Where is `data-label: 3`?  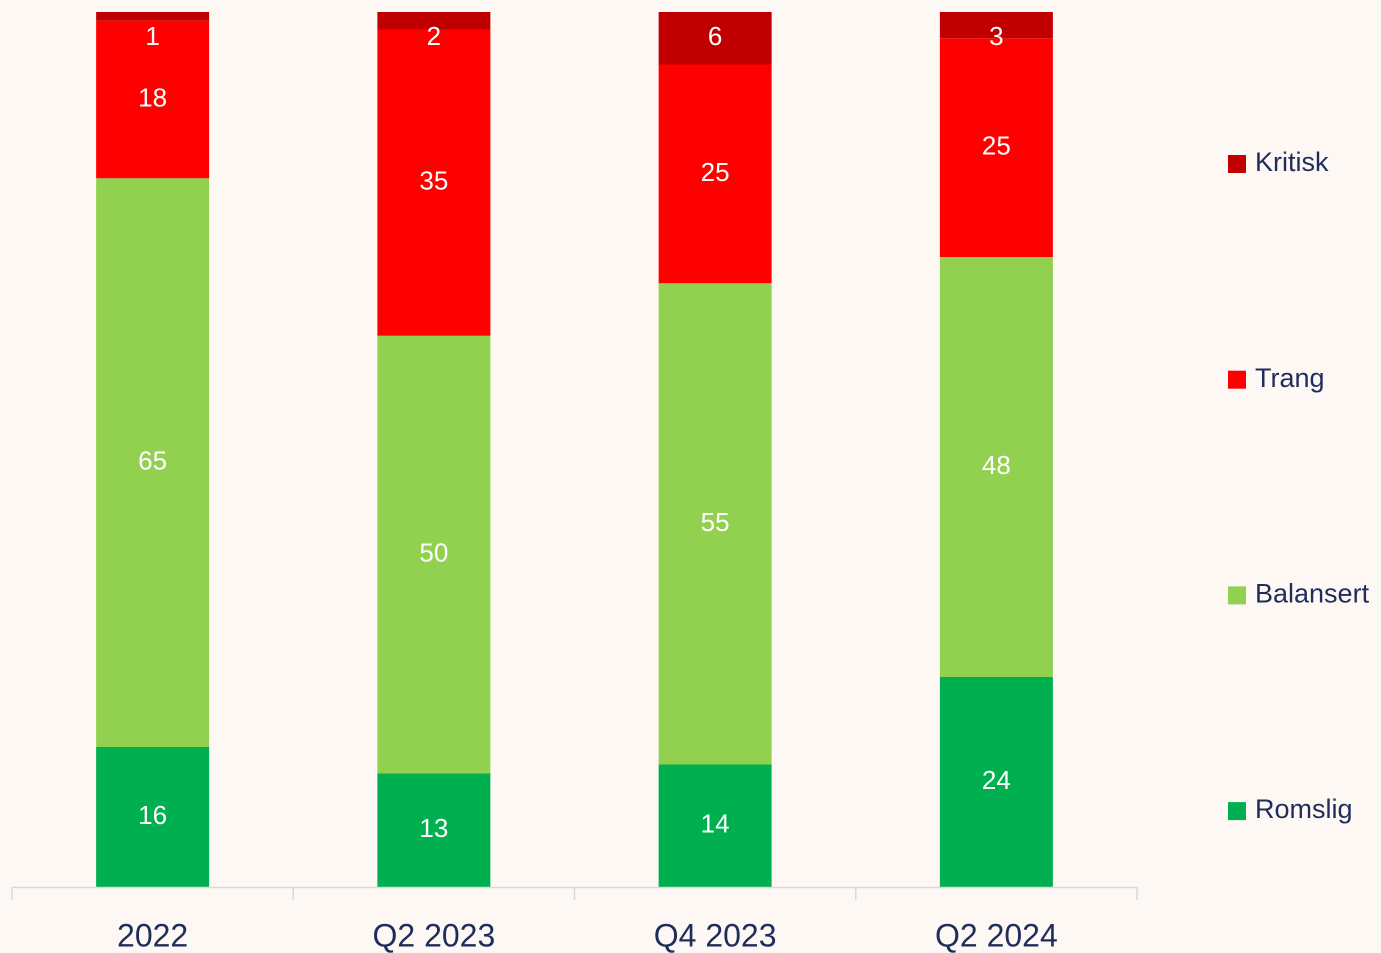
data-label: 3 is located at coordinates (996, 36).